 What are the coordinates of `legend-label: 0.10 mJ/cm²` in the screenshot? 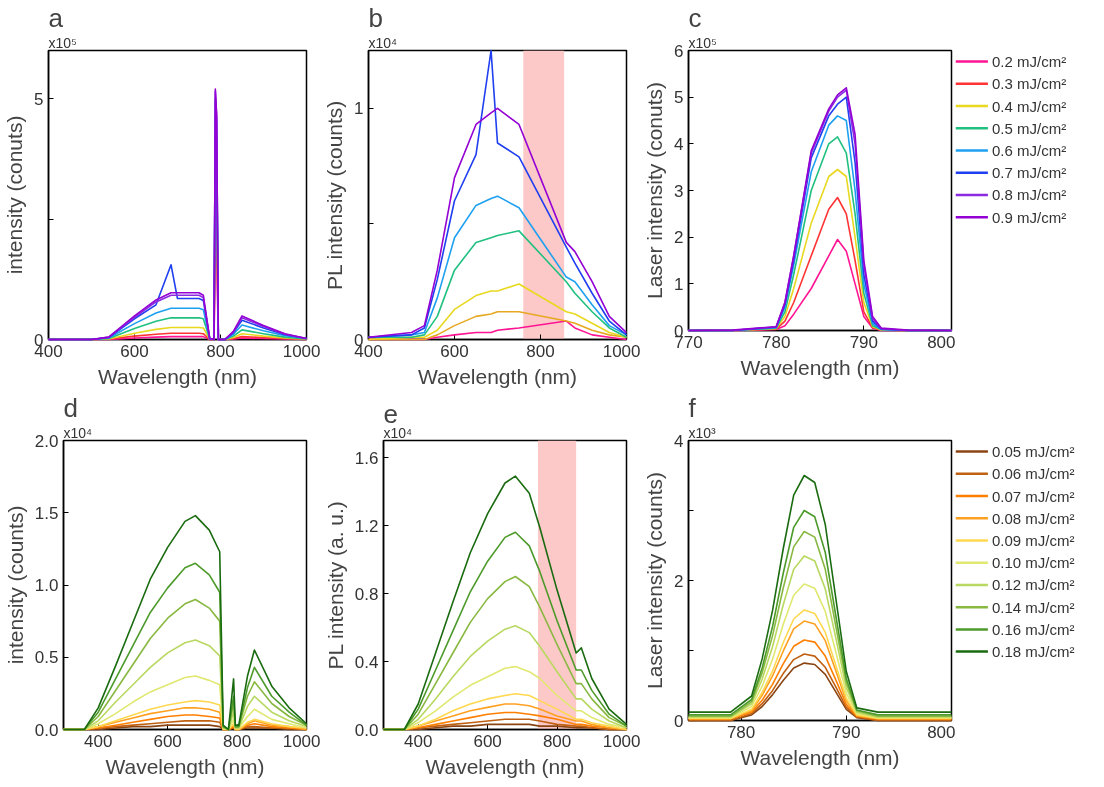 It's located at (1033, 563).